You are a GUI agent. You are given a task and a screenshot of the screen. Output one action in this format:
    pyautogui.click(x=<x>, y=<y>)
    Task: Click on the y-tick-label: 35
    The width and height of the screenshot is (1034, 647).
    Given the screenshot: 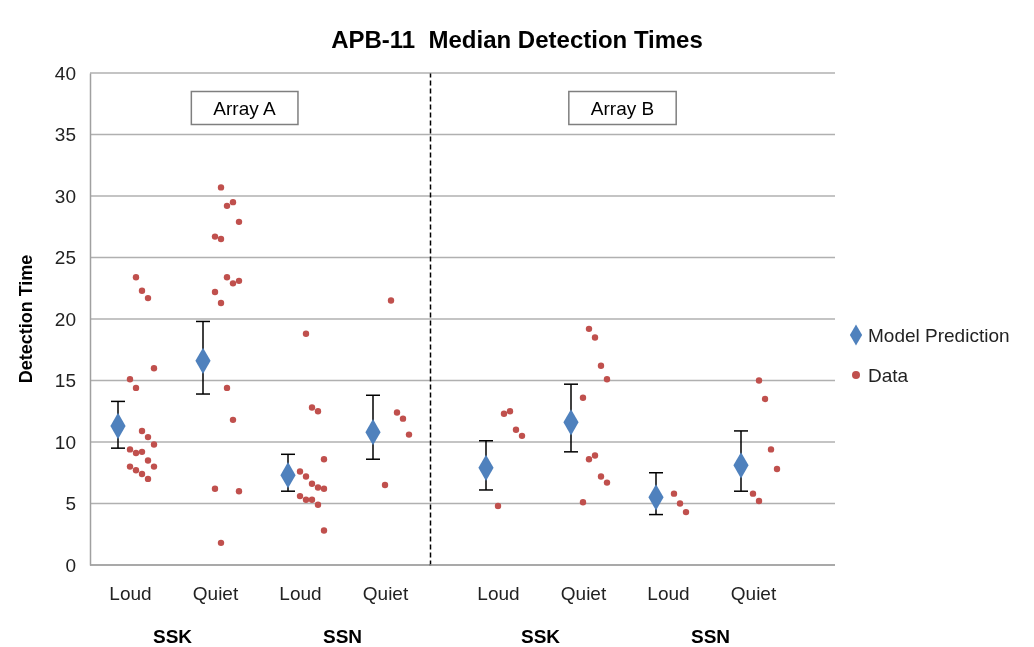 What is the action you would take?
    pyautogui.click(x=65, y=135)
    